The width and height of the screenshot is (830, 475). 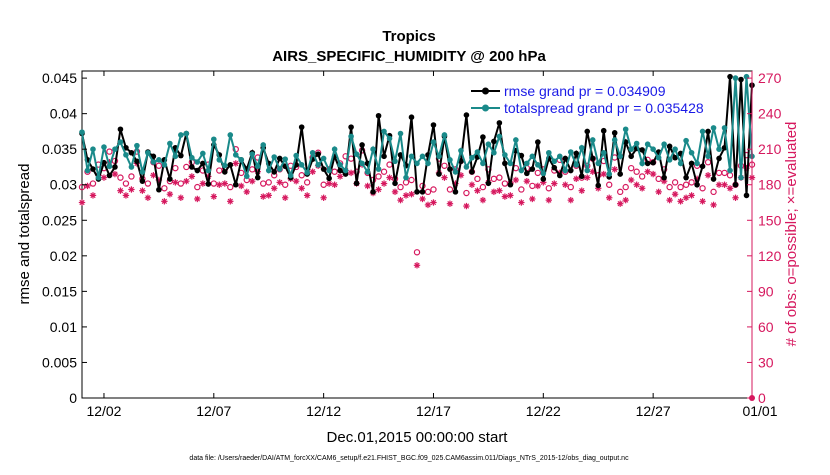 I want to click on y-right-tick-label: 120, so click(x=770, y=256).